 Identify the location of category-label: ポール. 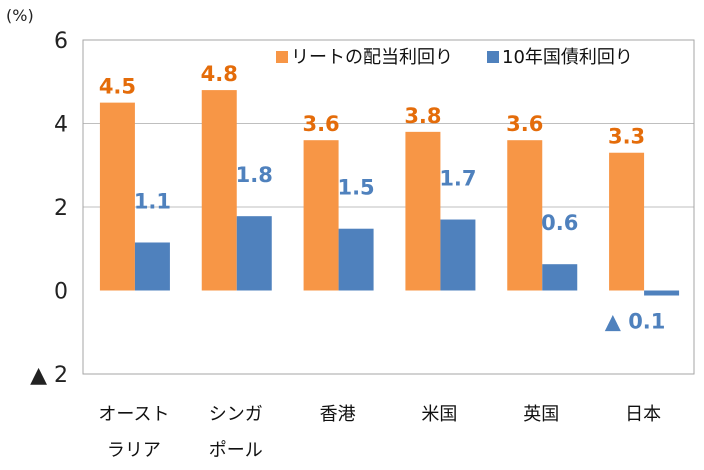
(236, 450).